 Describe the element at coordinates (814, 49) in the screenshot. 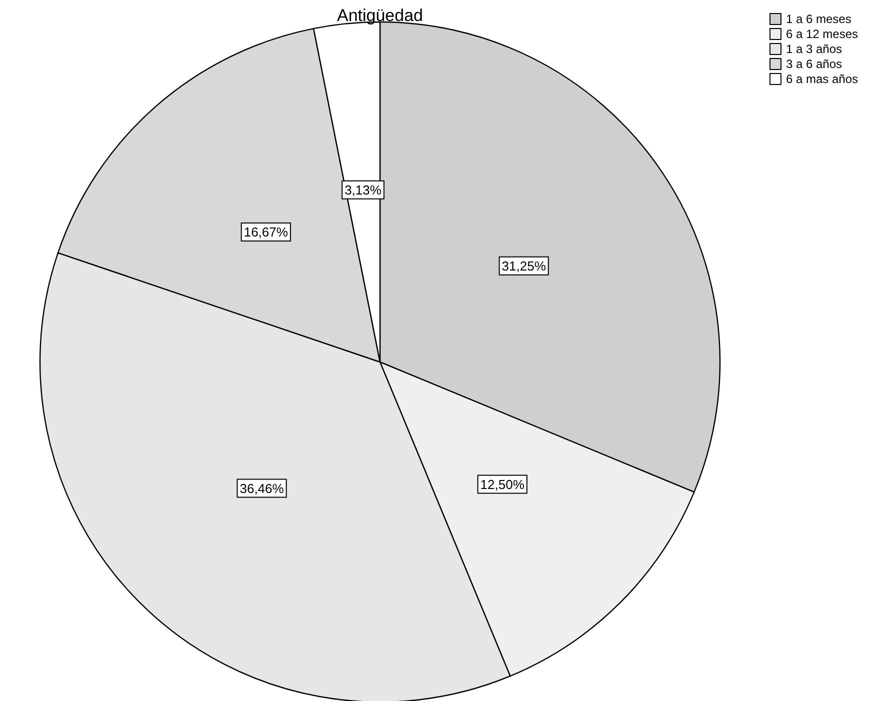

I see `legend-label: 1 a 3 años` at that location.